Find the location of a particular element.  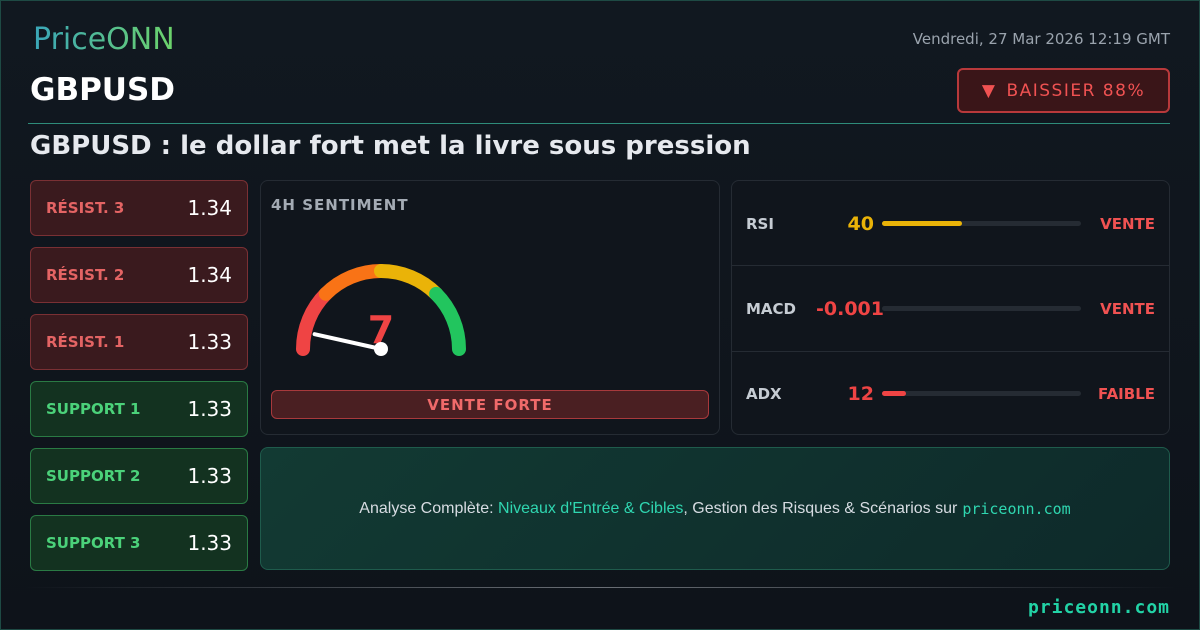

level-support: SUPPORT 3 1.33 is located at coordinates (139, 543).